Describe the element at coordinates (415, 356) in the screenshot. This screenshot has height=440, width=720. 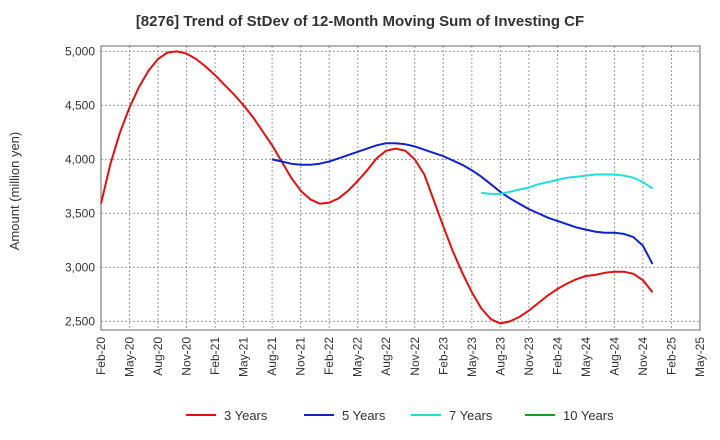
I see `x-tick-label: Nov-22` at that location.